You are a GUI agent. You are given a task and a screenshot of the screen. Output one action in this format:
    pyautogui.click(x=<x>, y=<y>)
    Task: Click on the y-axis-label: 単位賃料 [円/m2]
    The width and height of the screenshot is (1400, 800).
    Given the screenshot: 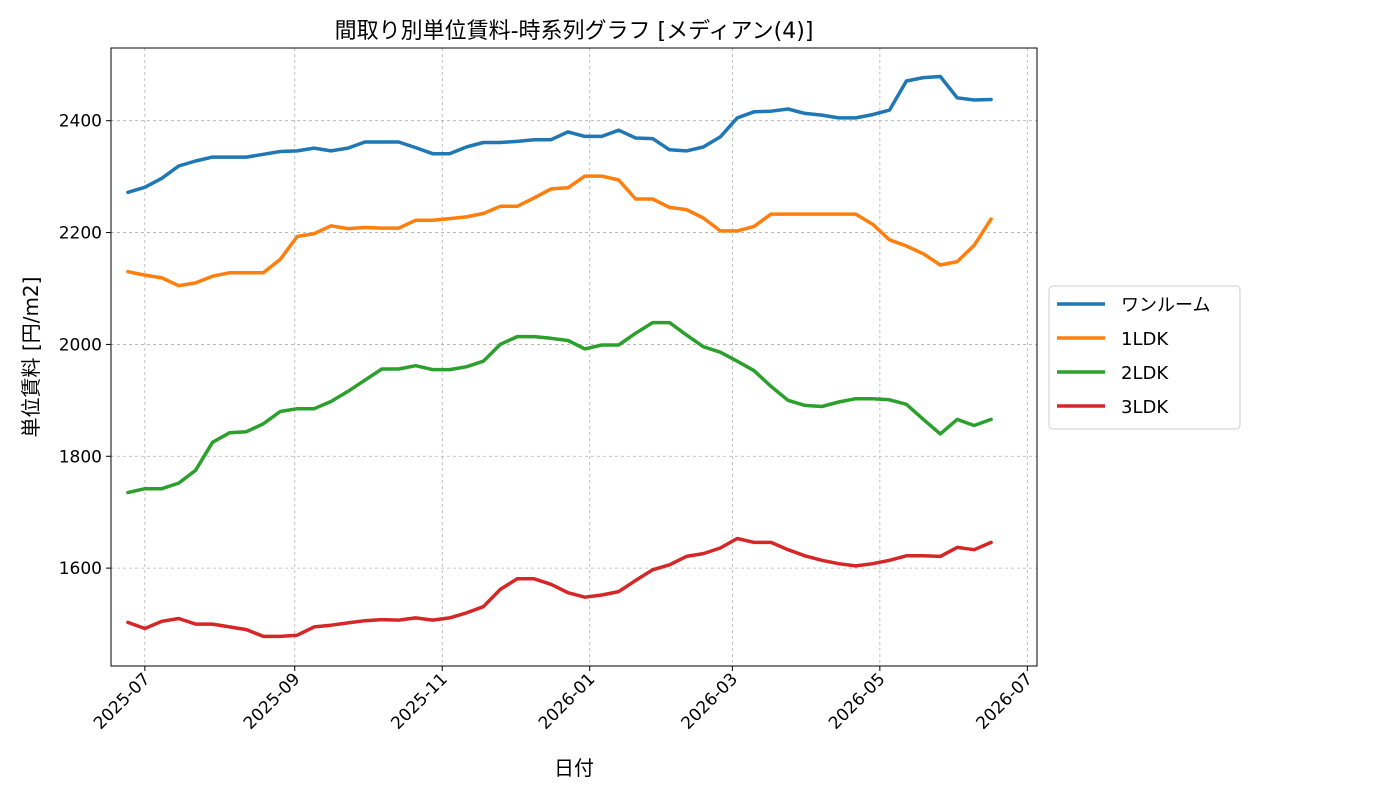 What is the action you would take?
    pyautogui.click(x=31, y=357)
    